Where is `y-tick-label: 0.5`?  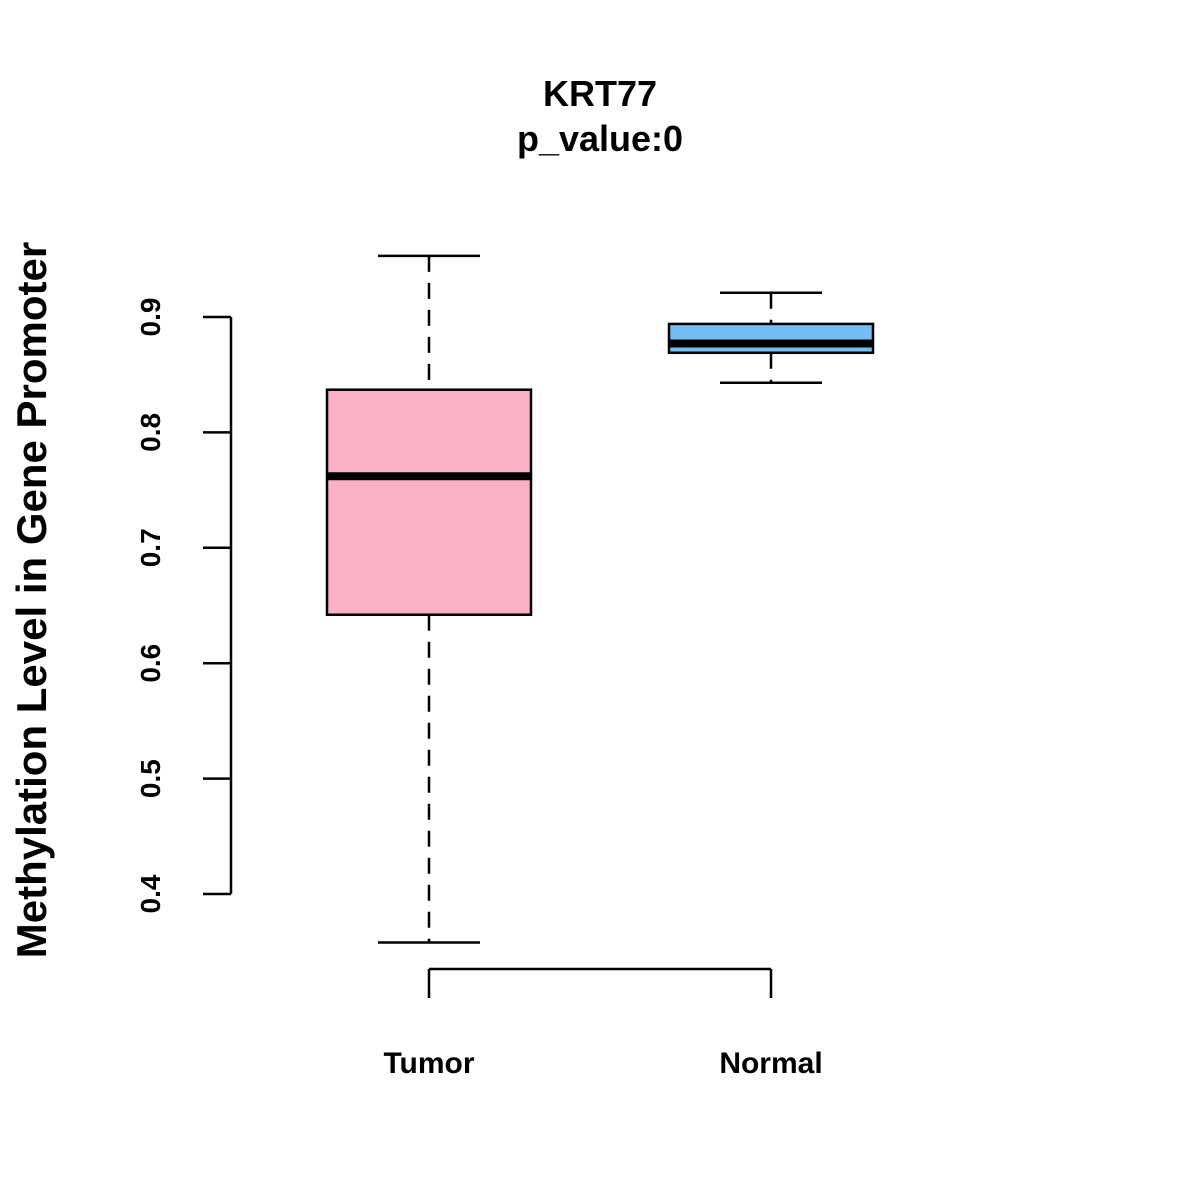
y-tick-label: 0.5 is located at coordinates (150, 778).